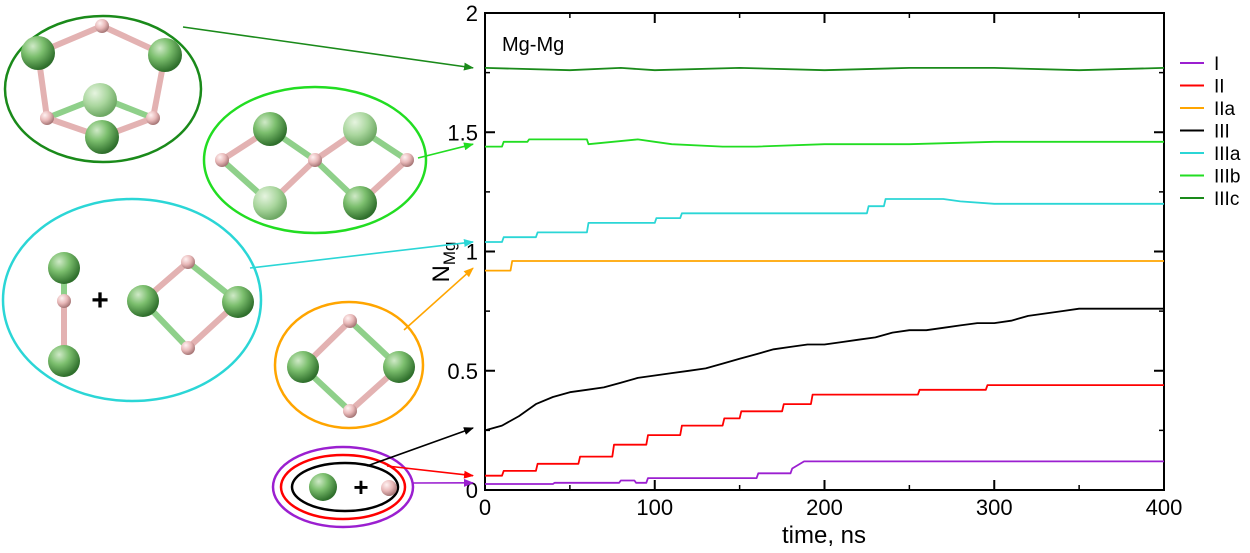 The image size is (1250, 553). Describe the element at coordinates (328, 47) in the screenshot. I see `pointer-arrow-IIIc` at that location.